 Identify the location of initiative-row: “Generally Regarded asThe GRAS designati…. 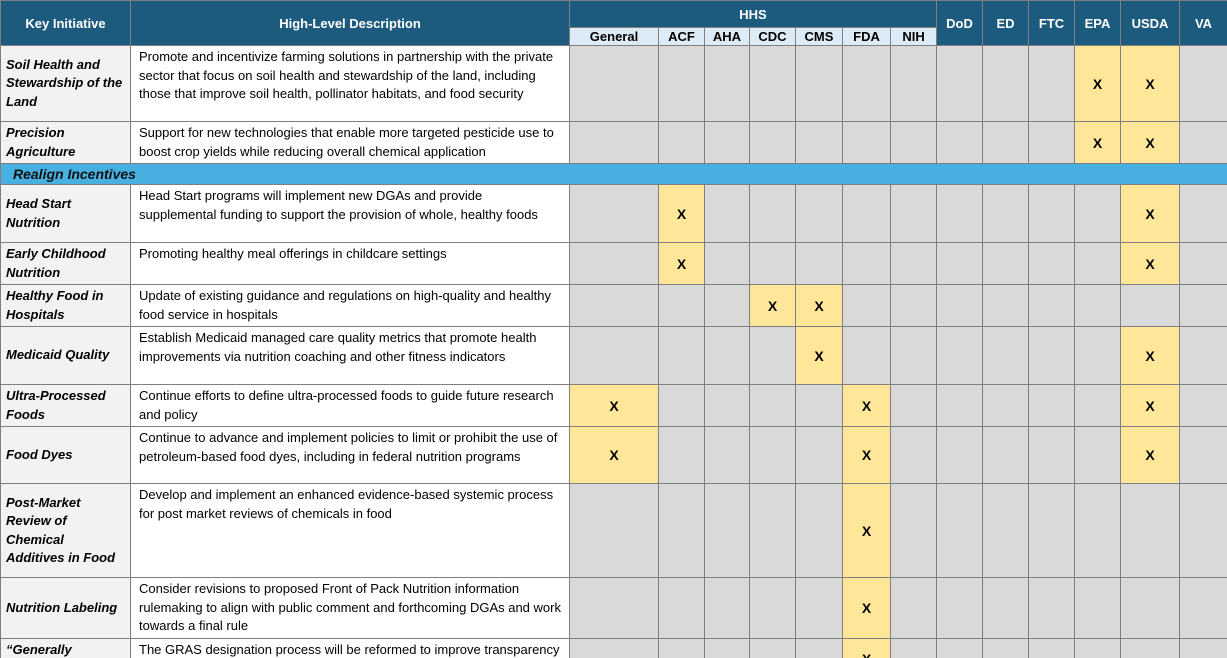
(613, 647).